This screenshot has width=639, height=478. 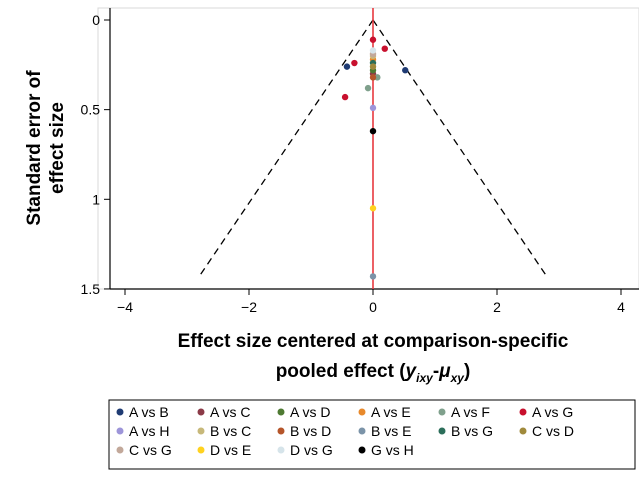 I want to click on x-axis-title-dash: -, so click(x=436, y=371).